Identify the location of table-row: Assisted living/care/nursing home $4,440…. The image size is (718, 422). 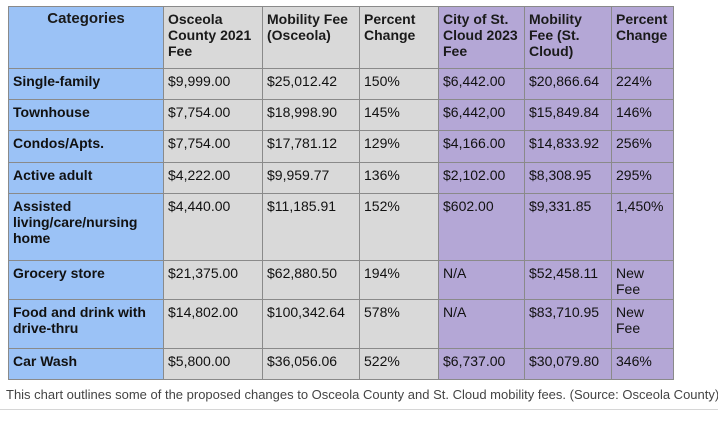
(341, 227).